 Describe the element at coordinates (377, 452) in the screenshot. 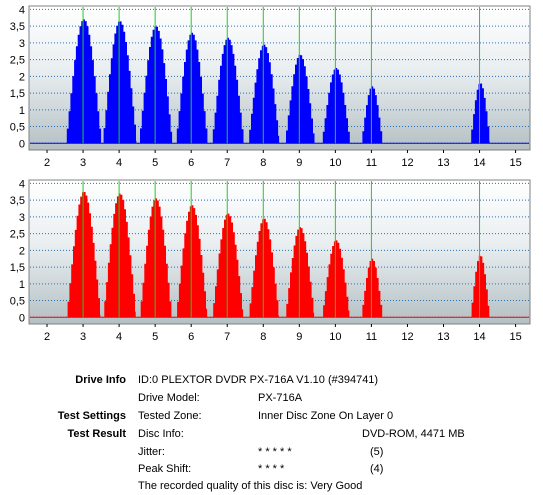

I see `jitter-score: (5)` at that location.